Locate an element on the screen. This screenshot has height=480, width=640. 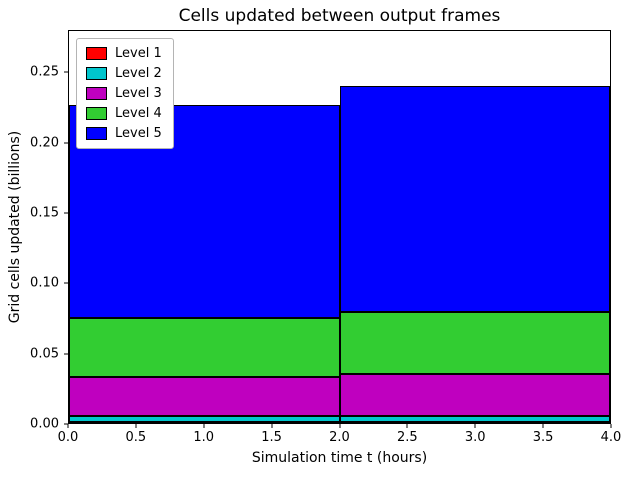
legend-label: Level 4 is located at coordinates (138, 113).